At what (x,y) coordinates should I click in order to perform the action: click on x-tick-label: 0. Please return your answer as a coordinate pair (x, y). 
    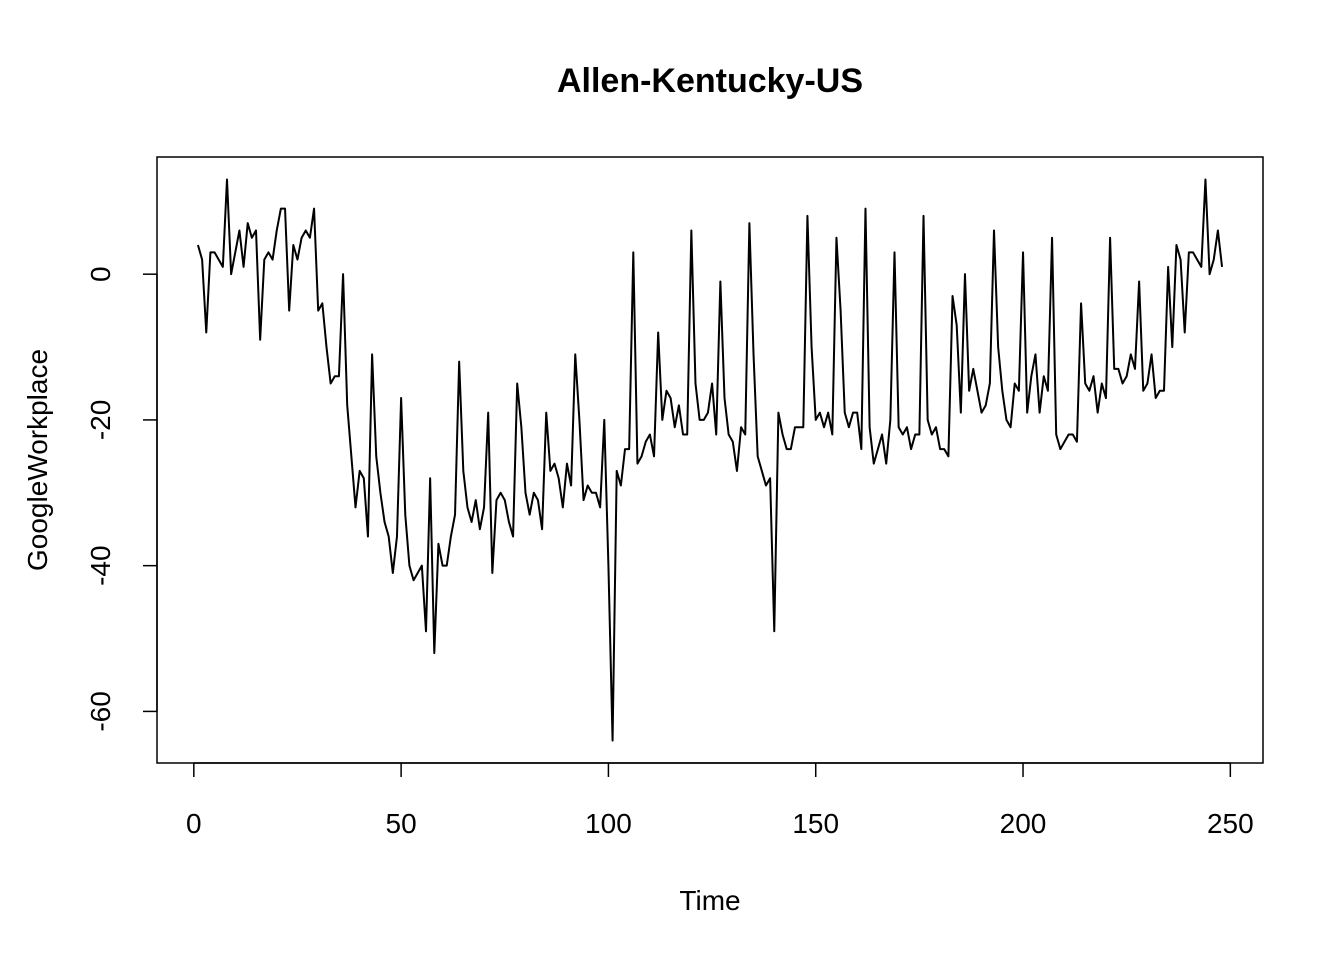
    Looking at the image, I should click on (194, 823).